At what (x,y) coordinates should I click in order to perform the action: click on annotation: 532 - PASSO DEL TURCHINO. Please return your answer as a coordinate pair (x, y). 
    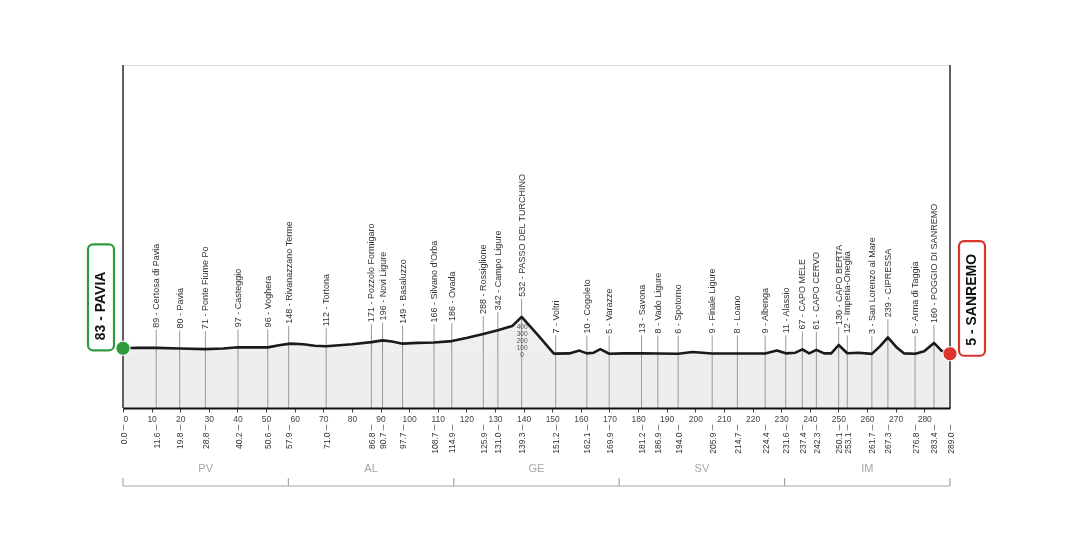
    Looking at the image, I should click on (521, 235).